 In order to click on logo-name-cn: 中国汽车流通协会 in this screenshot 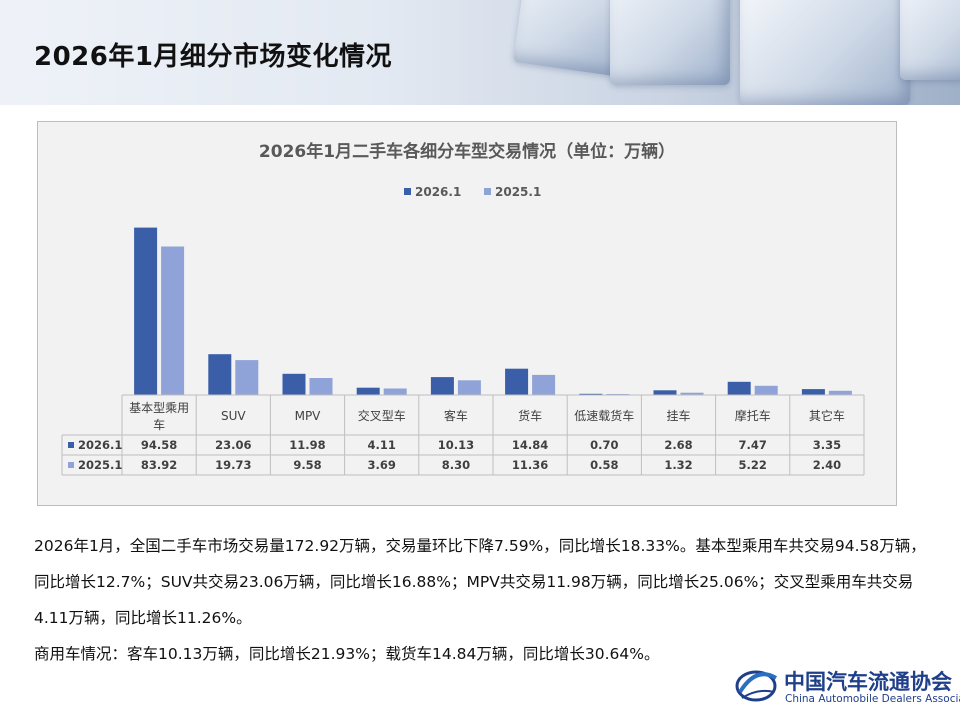, I will do `click(868, 681)`.